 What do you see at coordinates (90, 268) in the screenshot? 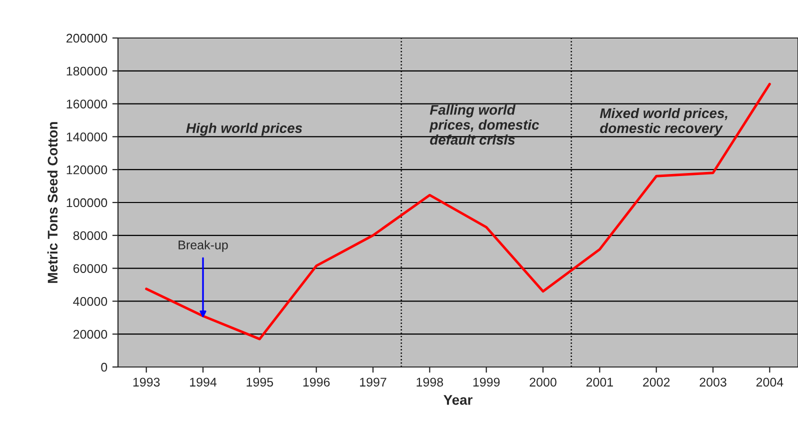
I see `y-tick-label: 60000` at bounding box center [90, 268].